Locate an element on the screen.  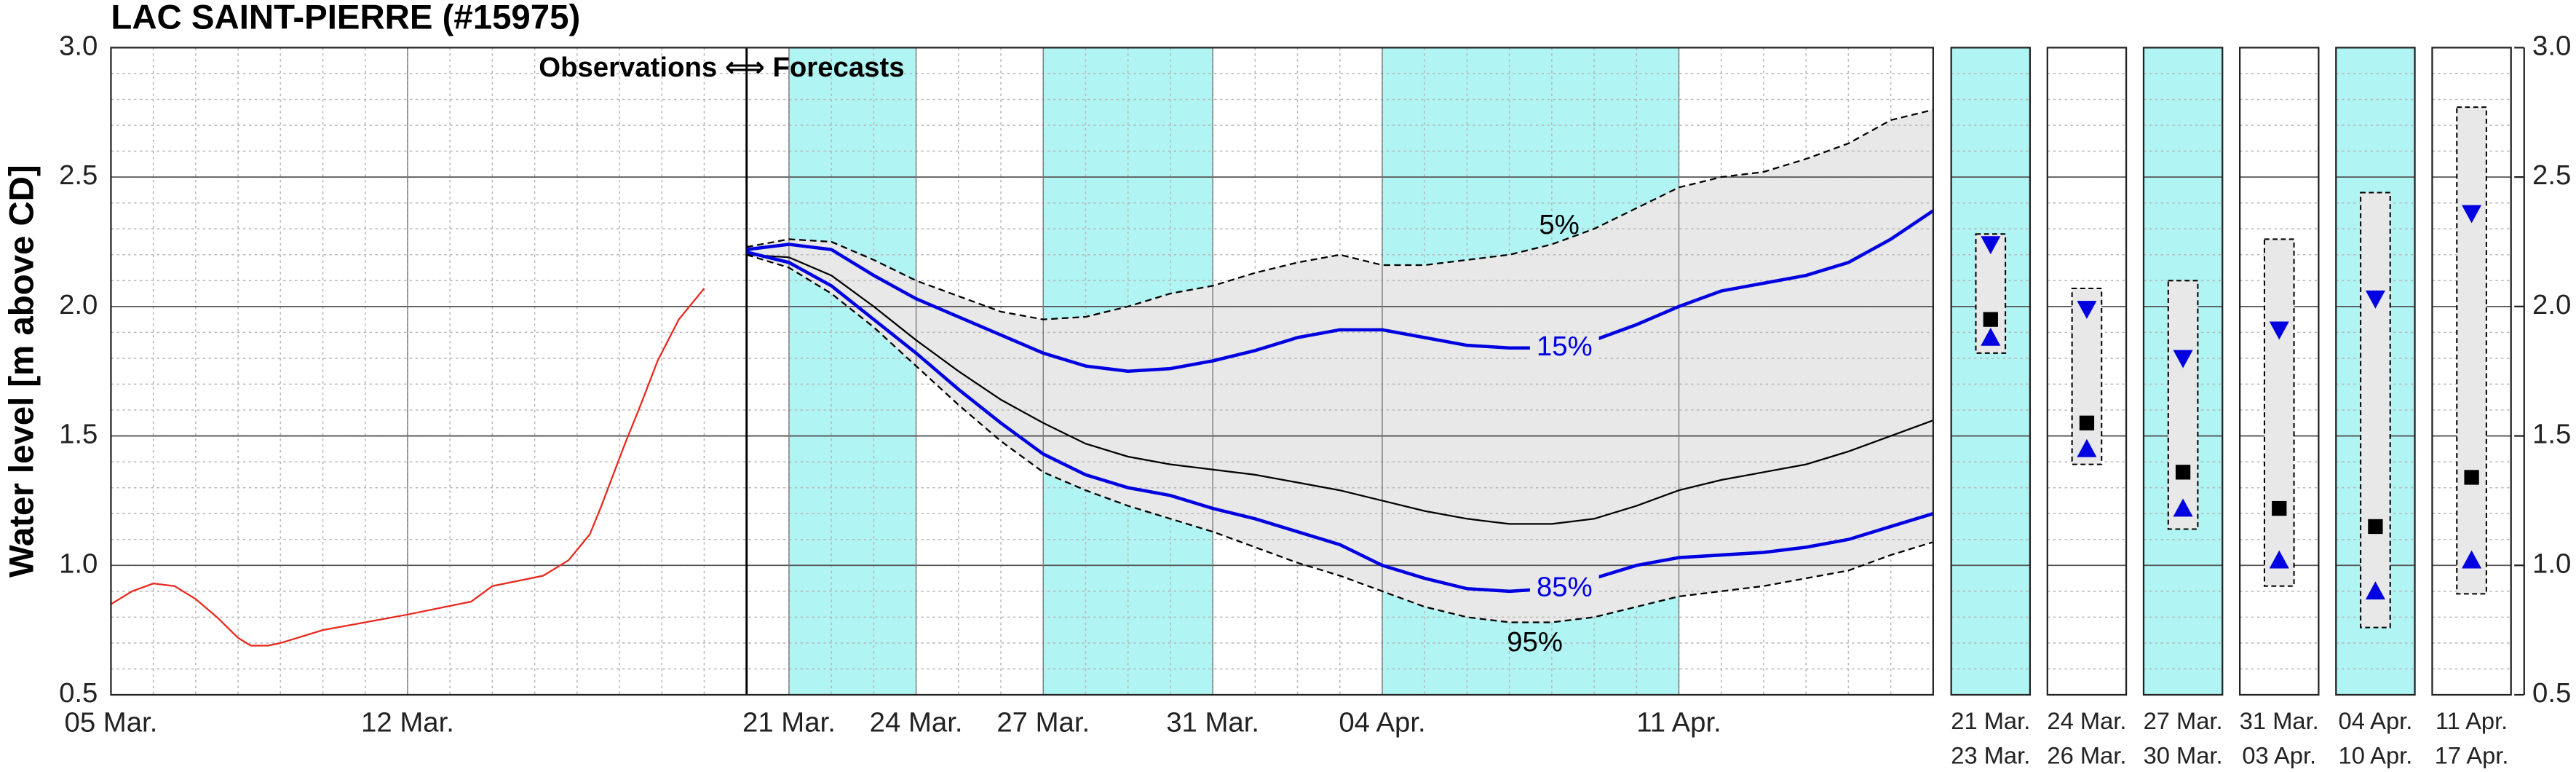
x-tick-label: 12 Mar. is located at coordinates (407, 722).